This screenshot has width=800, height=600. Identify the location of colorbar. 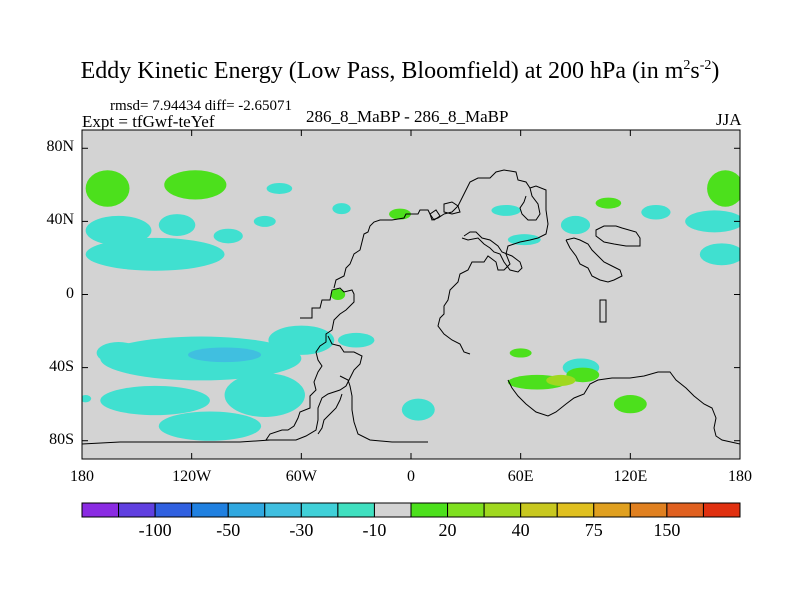
(411, 510).